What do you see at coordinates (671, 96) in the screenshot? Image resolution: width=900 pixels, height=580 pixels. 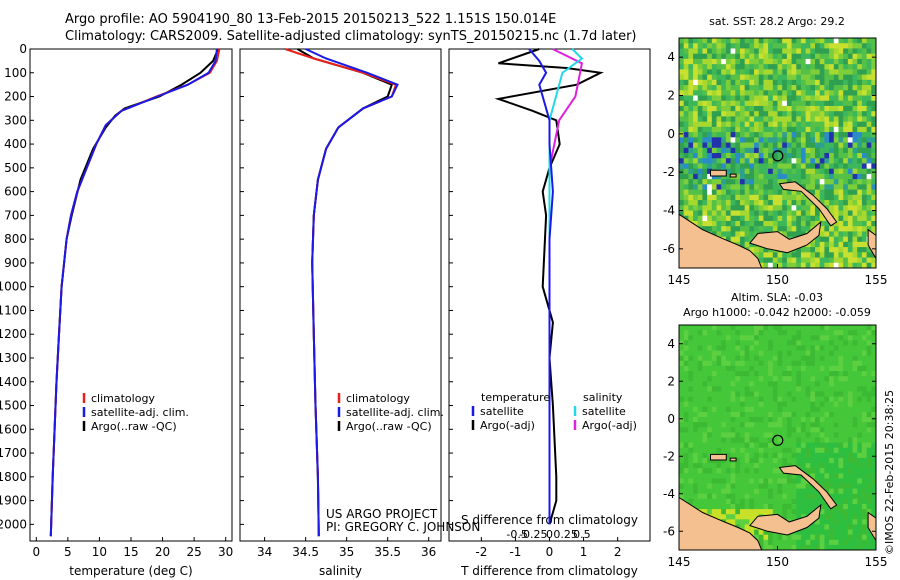 I see `sst-lat-label: 2` at bounding box center [671, 96].